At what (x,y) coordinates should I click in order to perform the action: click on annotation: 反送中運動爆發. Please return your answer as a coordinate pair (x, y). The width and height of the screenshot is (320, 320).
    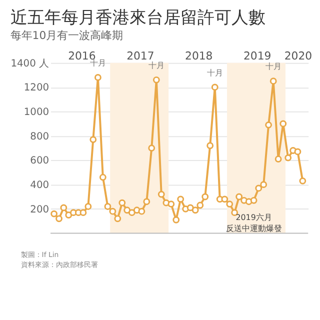
    Looking at the image, I should click on (254, 229).